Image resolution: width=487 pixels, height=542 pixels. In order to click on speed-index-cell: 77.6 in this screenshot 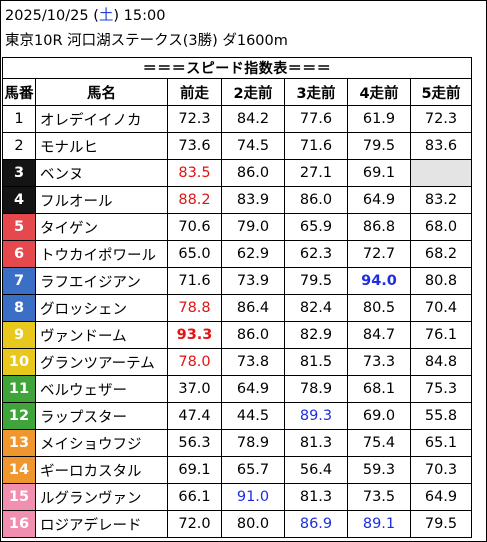, I will do `click(316, 119)`.